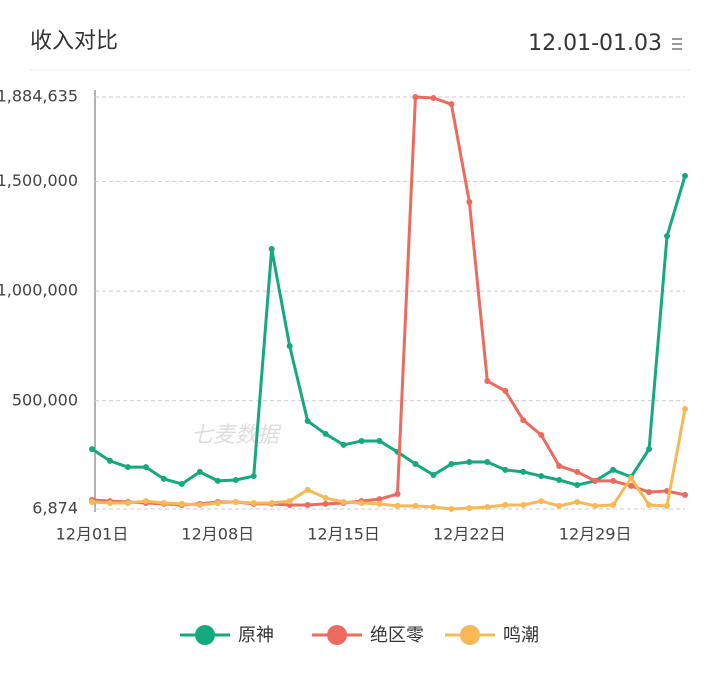 The height and width of the screenshot is (679, 720). I want to click on y-tick-label: 500,000, so click(45, 399).